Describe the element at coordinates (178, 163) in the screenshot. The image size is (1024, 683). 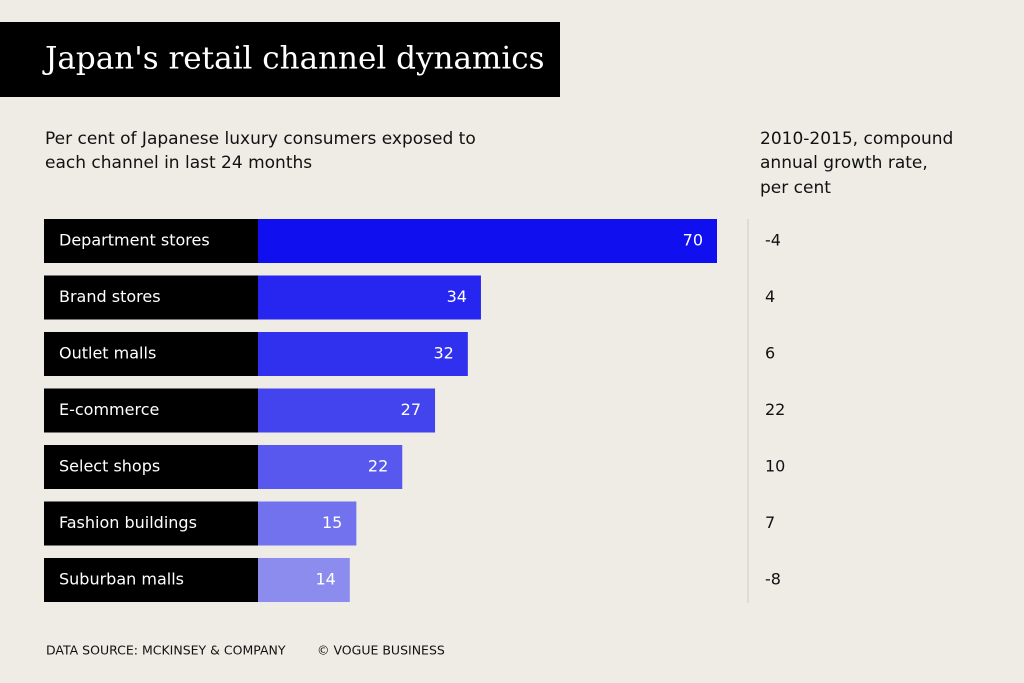
I see `subtitle: each channel in last 24 months` at that location.